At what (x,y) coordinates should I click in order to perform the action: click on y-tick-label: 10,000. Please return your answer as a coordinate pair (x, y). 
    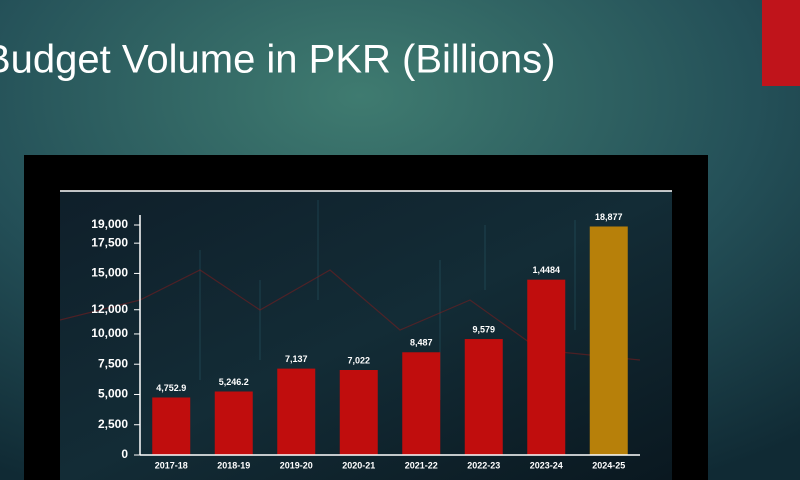
    Looking at the image, I should click on (109, 333).